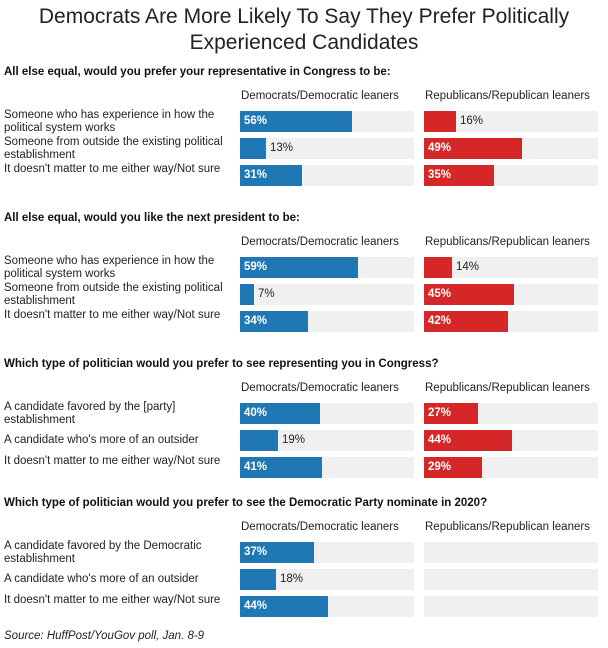  I want to click on data-label: 59%, so click(256, 267).